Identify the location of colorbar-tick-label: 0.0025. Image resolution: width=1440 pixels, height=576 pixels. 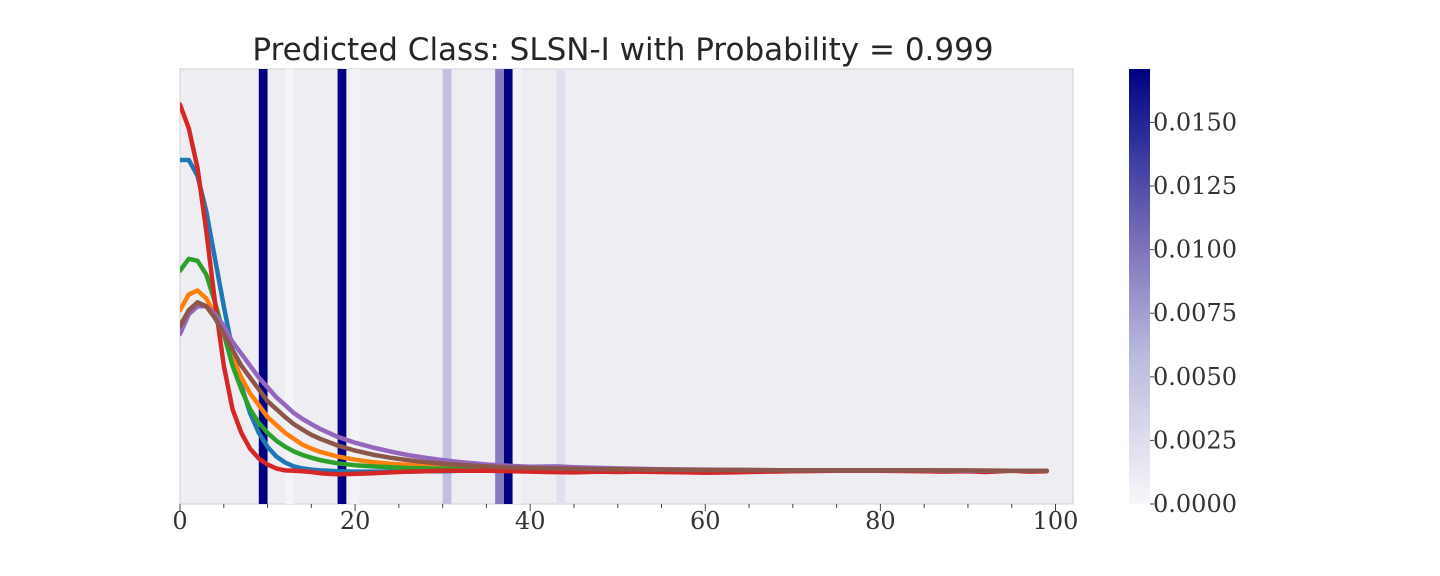
(1195, 440).